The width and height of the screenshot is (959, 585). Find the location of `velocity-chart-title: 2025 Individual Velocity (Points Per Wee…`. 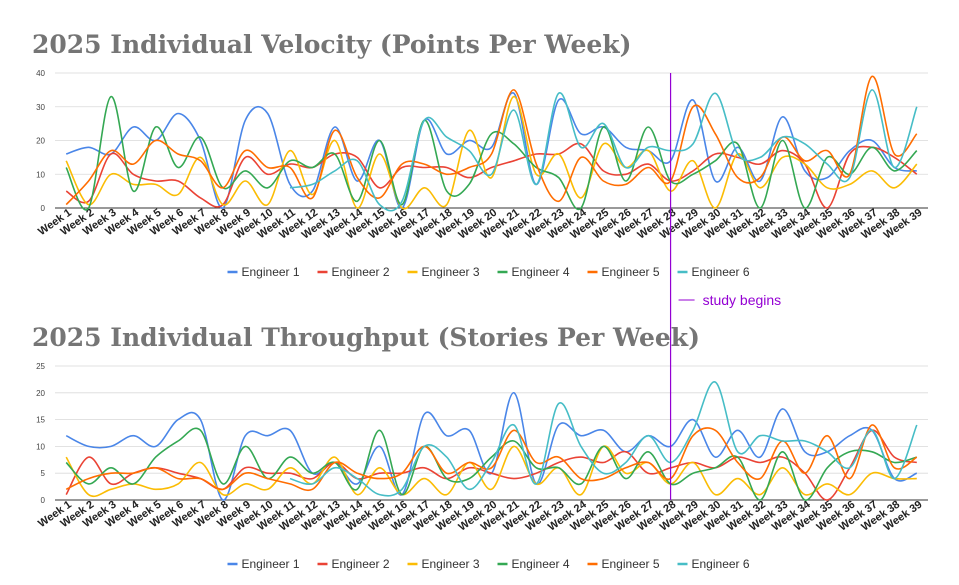

velocity-chart-title: 2025 Individual Velocity (Points Per Wee… is located at coordinates (332, 44).